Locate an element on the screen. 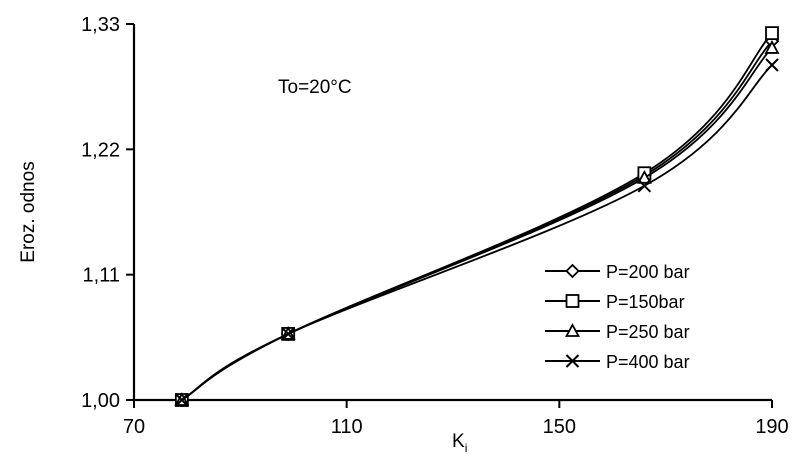 This screenshot has width=797, height=456. y-tick-label: 1,22 is located at coordinates (100, 150).